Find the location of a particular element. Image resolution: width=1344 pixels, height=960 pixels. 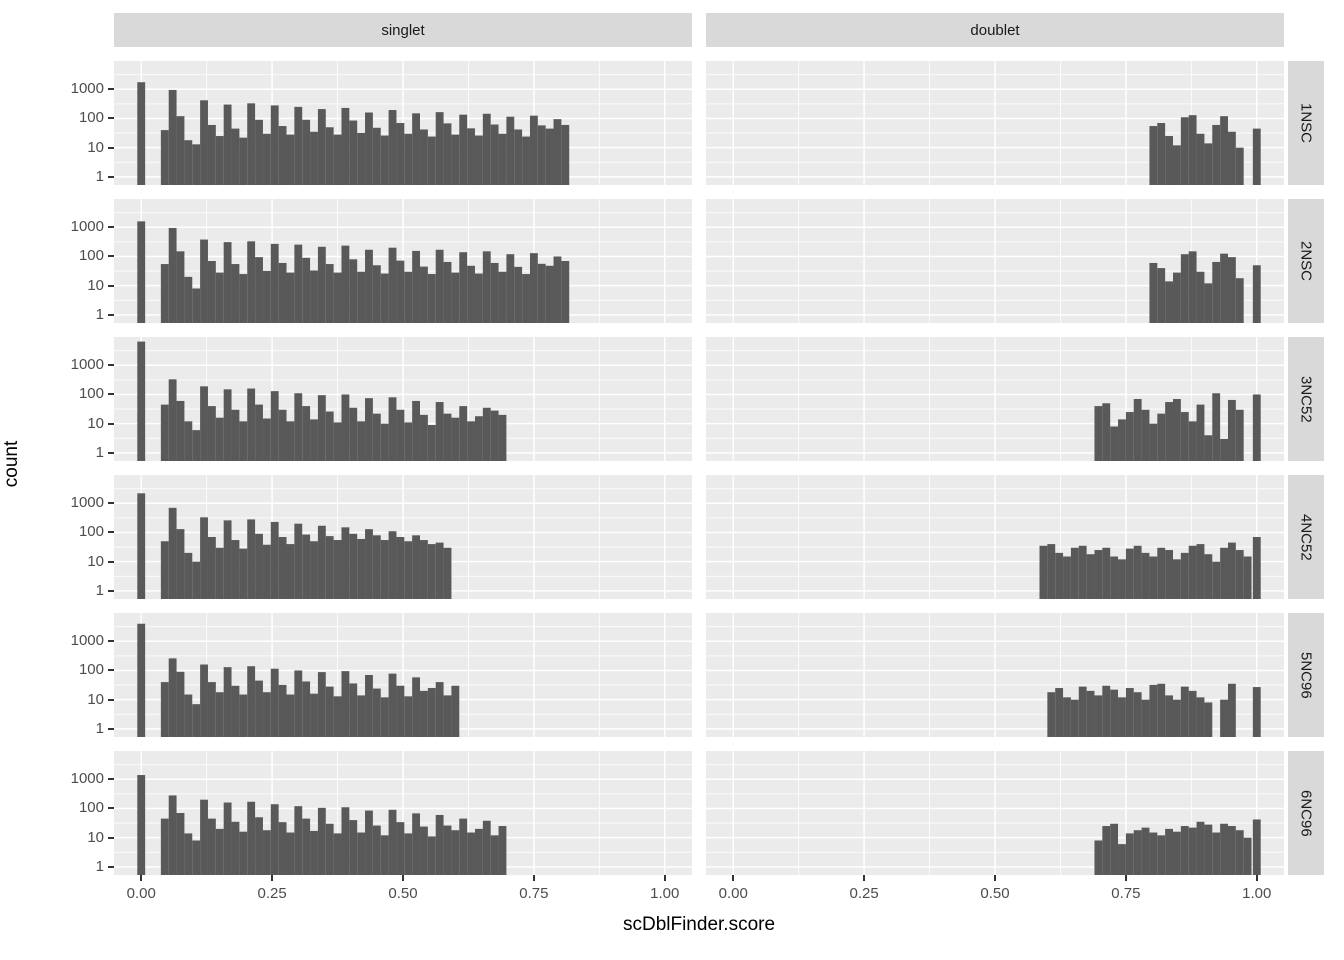

panel-doublet-3NC52 is located at coordinates (995, 399).